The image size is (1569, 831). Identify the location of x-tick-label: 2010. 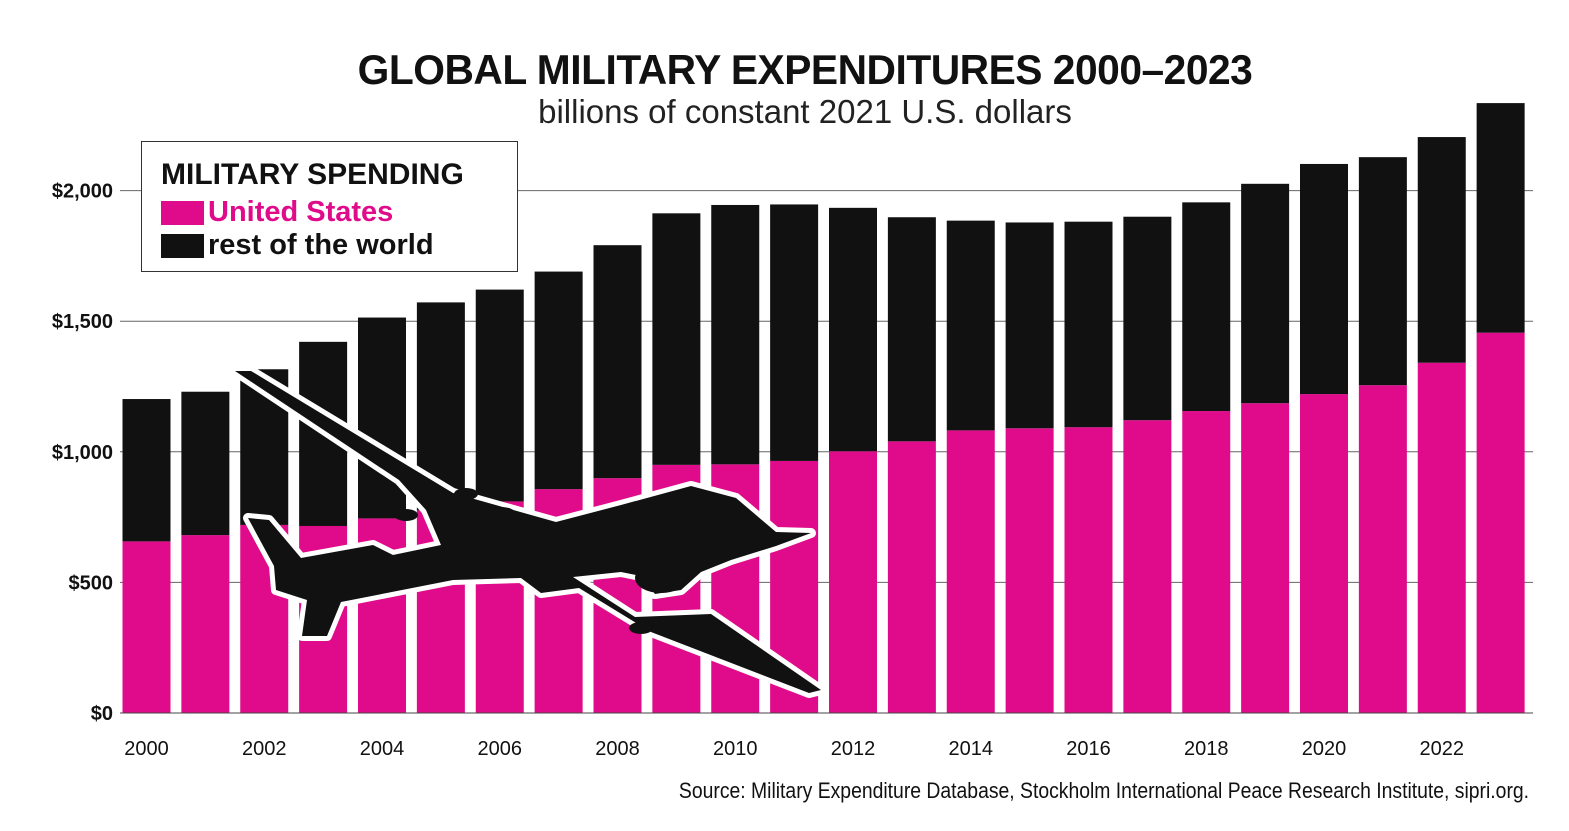
(735, 749).